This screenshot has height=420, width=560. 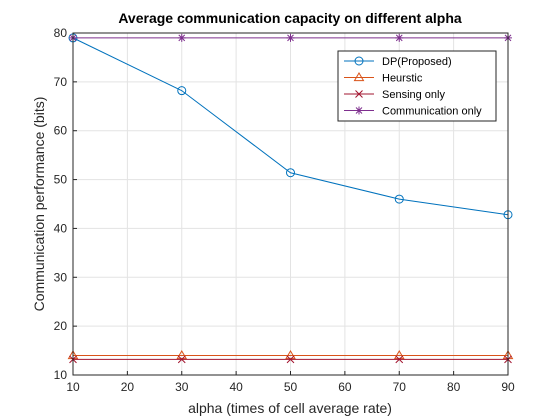 What do you see at coordinates (61, 326) in the screenshot?
I see `y-tick-label: 20` at bounding box center [61, 326].